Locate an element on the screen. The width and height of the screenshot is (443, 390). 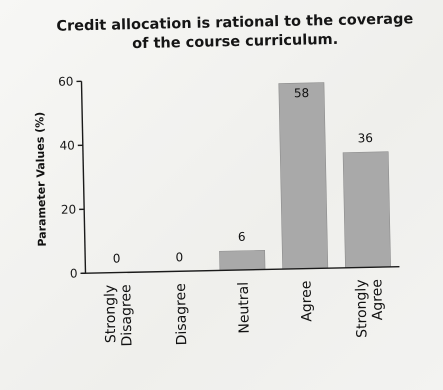
y-axis-ticks: 0 20 40 60 is located at coordinates (72, 177).